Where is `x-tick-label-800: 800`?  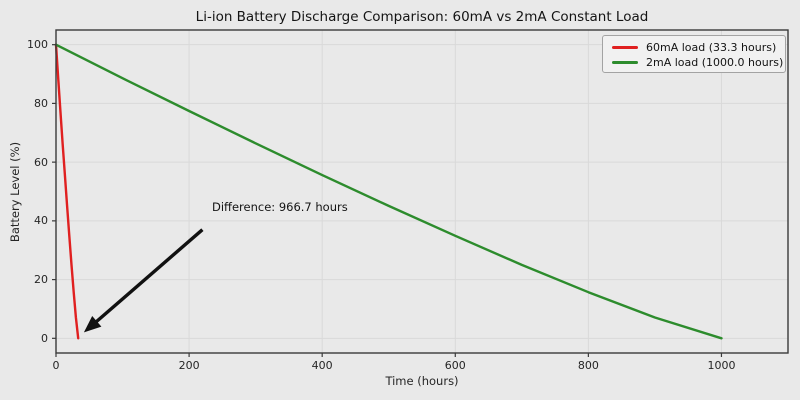
x-tick-label-800: 800 is located at coordinates (588, 365).